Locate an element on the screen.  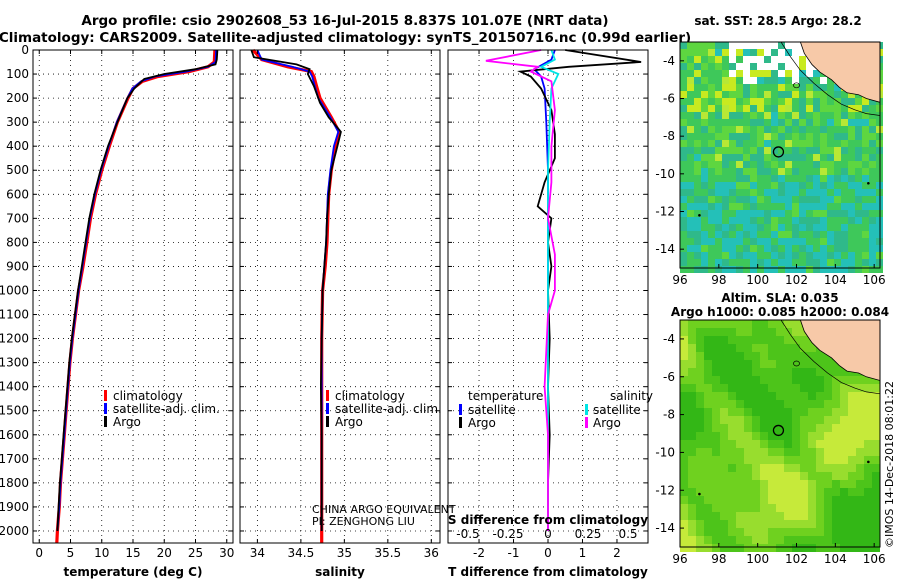
legend-title-temperature: temperature is located at coordinates (505, 396).